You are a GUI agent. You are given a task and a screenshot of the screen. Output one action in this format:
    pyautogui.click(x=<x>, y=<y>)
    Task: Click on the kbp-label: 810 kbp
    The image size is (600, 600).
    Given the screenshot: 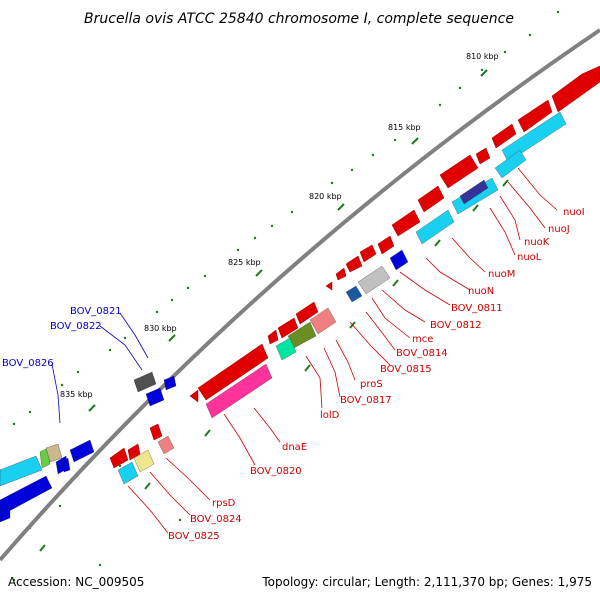 What is the action you would take?
    pyautogui.click(x=482, y=56)
    